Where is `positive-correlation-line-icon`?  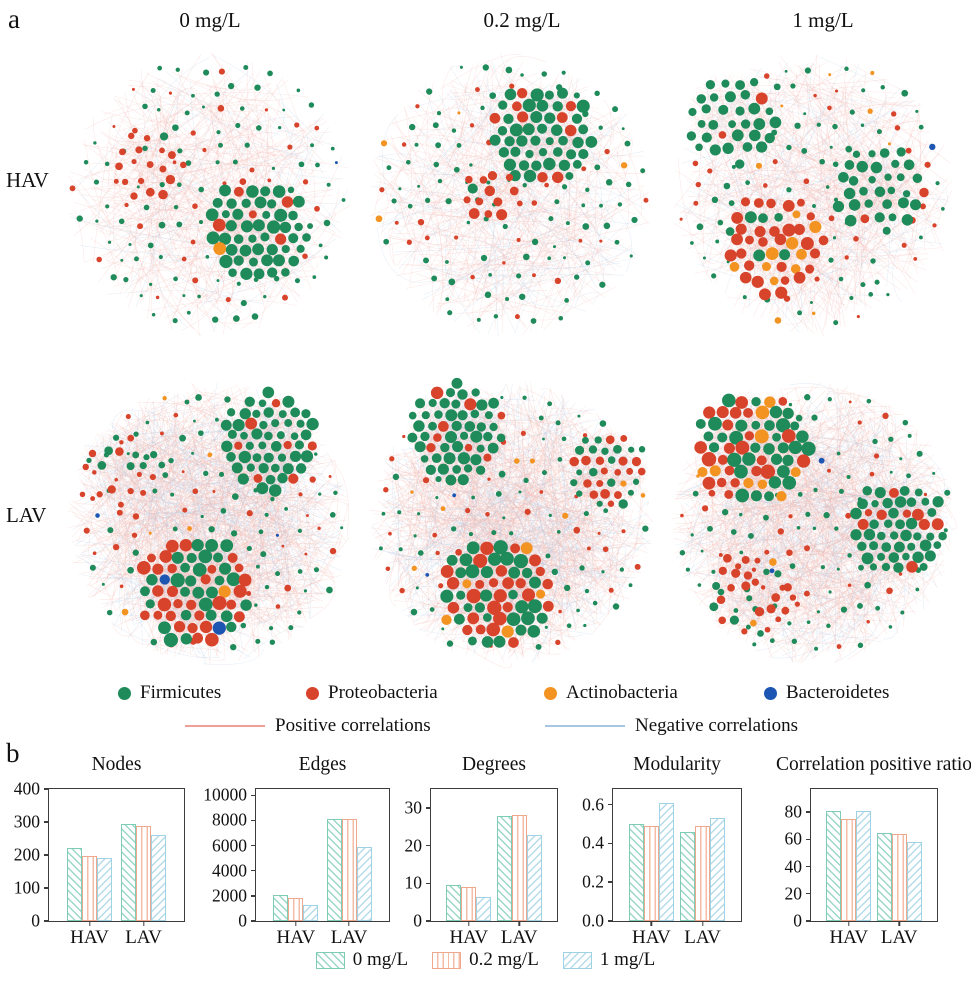
positive-correlation-line-icon is located at coordinates (225, 726).